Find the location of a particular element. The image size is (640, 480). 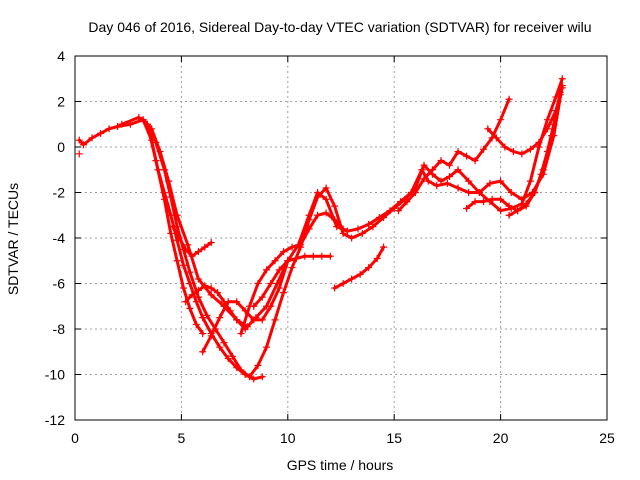

x-tick-label: 0 is located at coordinates (75, 438).